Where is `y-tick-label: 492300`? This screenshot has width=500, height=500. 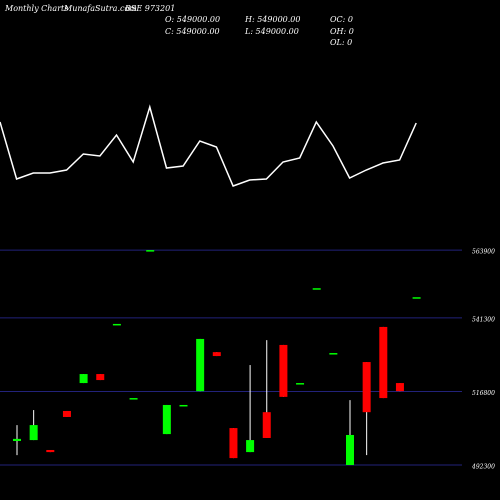
y-tick-label: 492300 is located at coordinates (483, 466).